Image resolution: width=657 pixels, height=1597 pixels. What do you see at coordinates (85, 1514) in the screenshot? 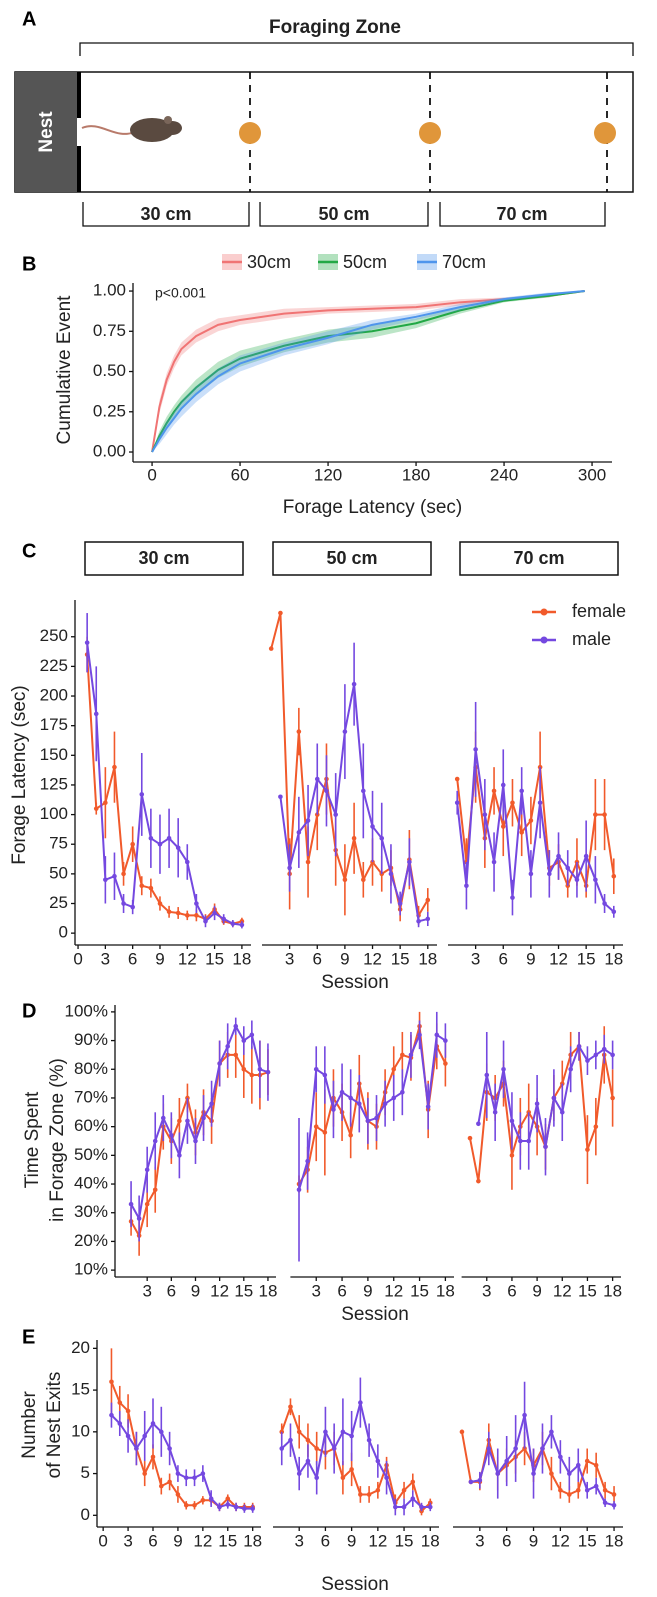
I see `y-tick-label: 0` at bounding box center [85, 1514].